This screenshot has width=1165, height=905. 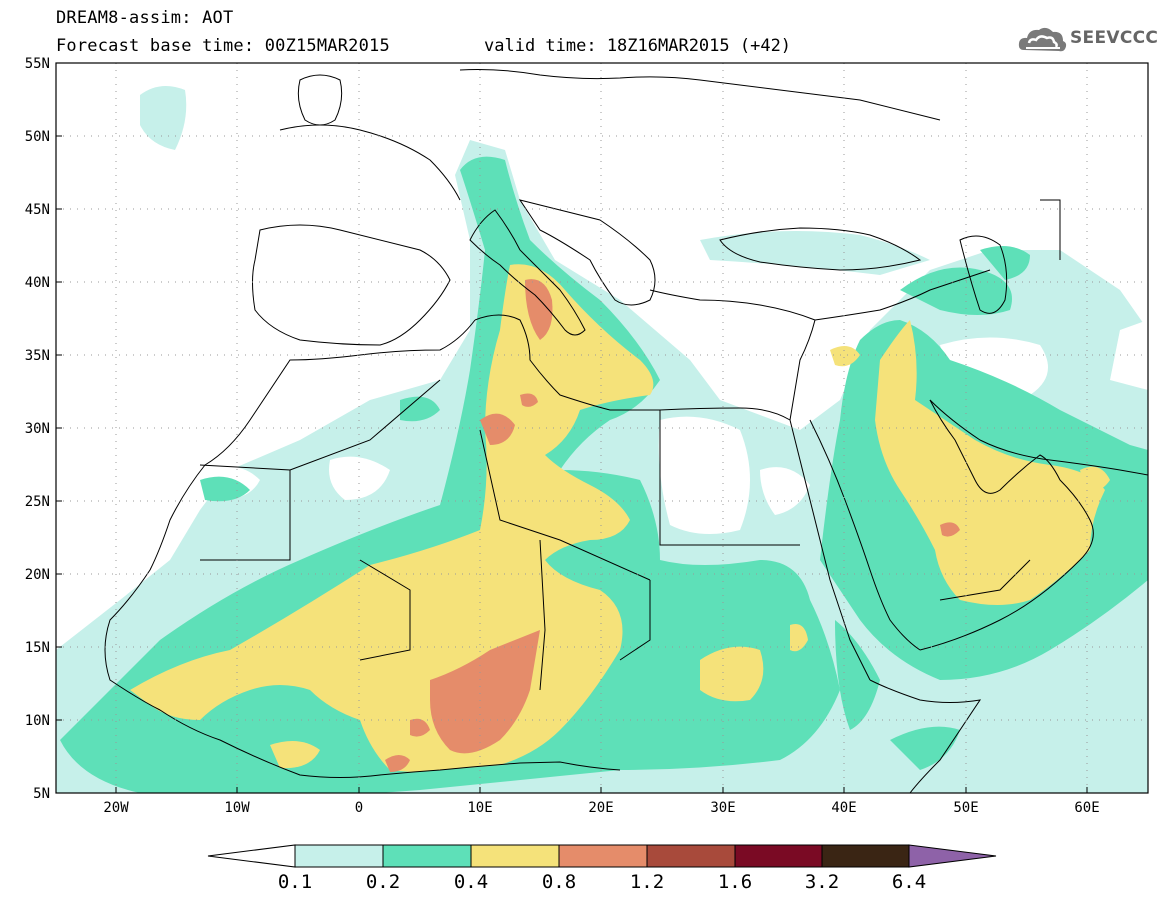 I want to click on lat-label: 55N, so click(x=37, y=64).